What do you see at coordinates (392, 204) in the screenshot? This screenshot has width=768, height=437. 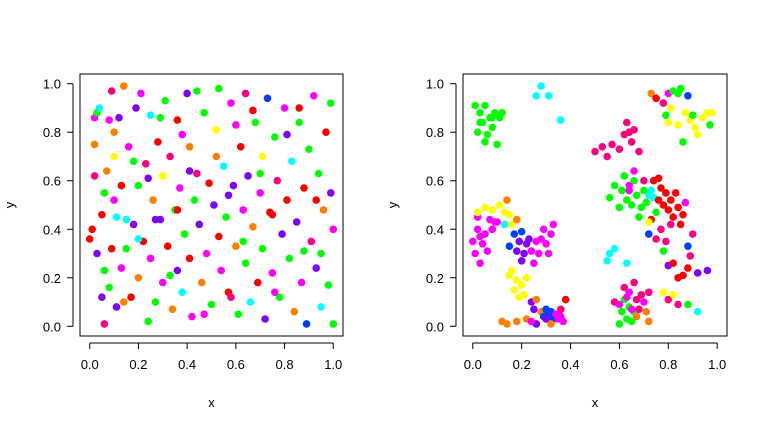 I see `y-axis-label: y` at bounding box center [392, 204].